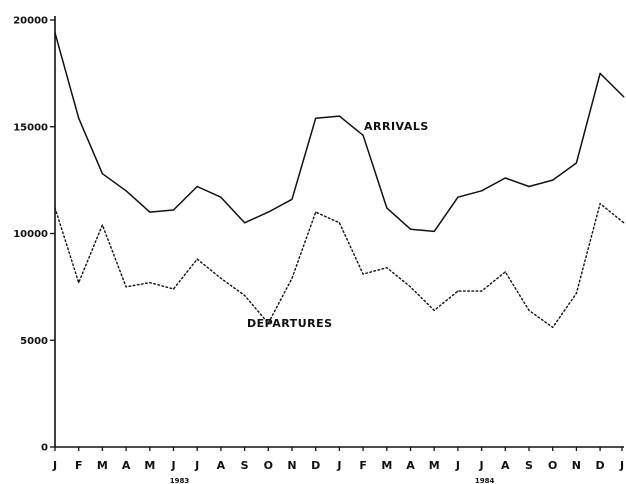 The width and height of the screenshot is (626, 484). What do you see at coordinates (180, 480) in the screenshot?
I see `year-label: 1983` at bounding box center [180, 480].